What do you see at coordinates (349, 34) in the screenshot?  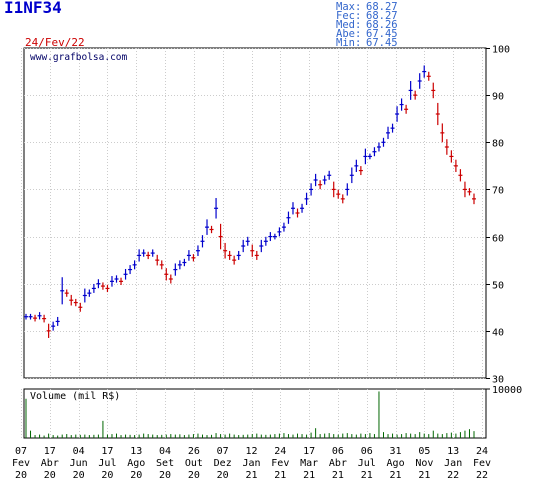 I see `stat-label: Abe:` at bounding box center [349, 34].